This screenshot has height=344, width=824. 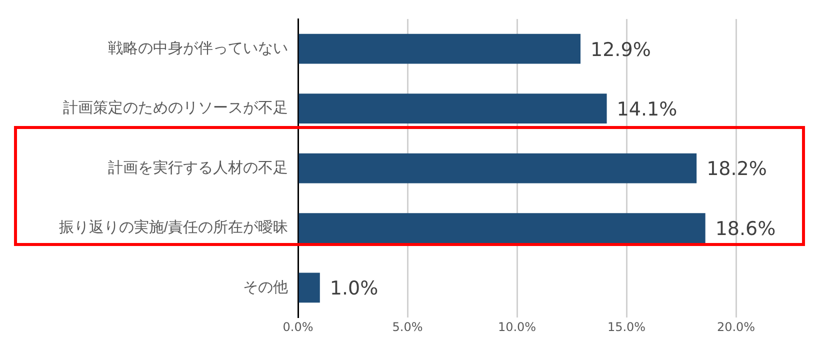 What do you see at coordinates (647, 109) in the screenshot?
I see `data-label: 14.1%` at bounding box center [647, 109].